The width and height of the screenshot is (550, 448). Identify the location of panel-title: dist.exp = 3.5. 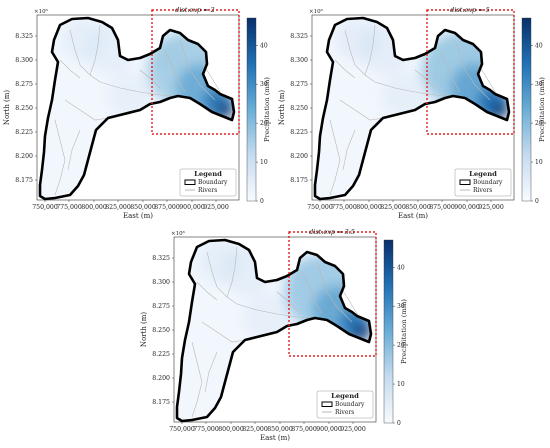
(332, 232).